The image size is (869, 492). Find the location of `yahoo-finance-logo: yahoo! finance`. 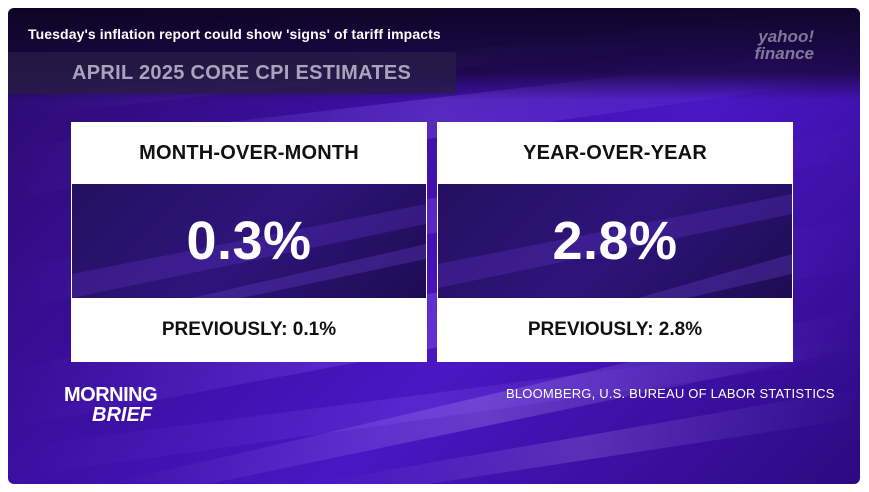

yahoo-finance-logo: yahoo! finance is located at coordinates (772, 45).